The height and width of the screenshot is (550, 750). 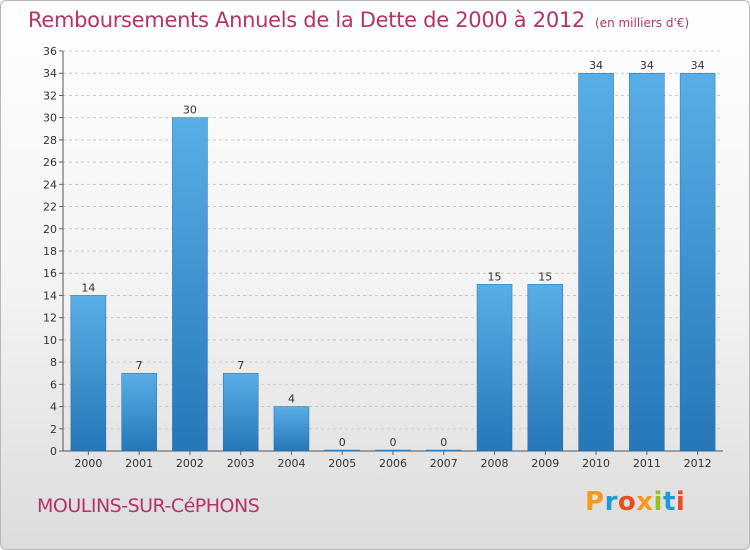 I want to click on bar-value-label: 14, so click(x=88, y=287).